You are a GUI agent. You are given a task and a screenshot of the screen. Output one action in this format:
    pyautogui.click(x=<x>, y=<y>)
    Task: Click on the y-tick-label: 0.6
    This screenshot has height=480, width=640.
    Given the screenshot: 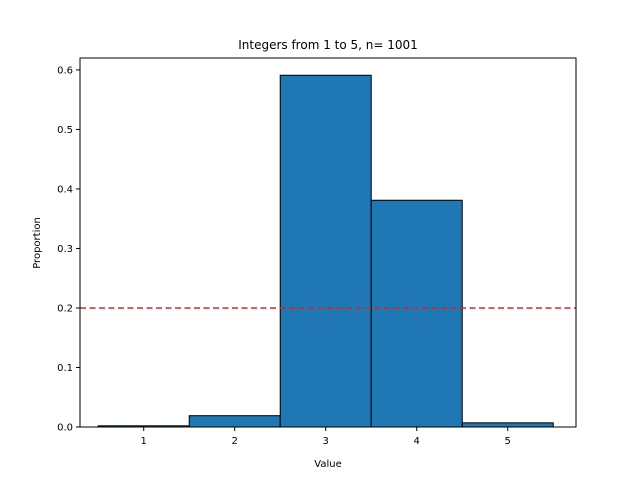 What is the action you would take?
    pyautogui.click(x=65, y=70)
    